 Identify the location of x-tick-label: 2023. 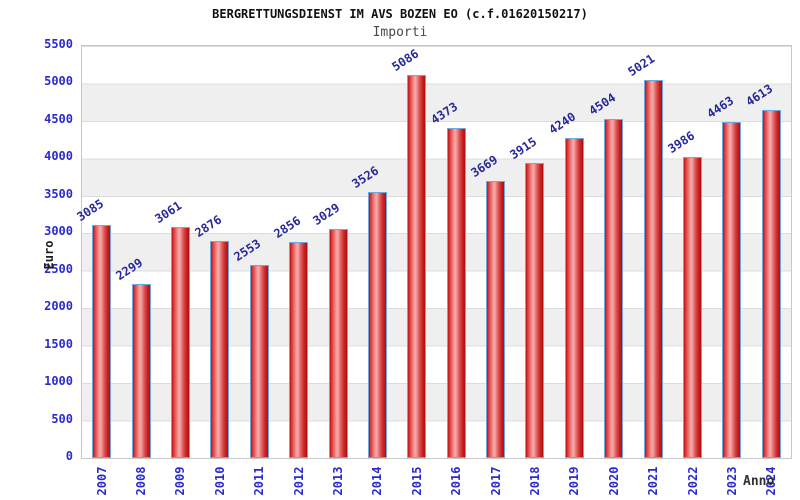
(731, 481).